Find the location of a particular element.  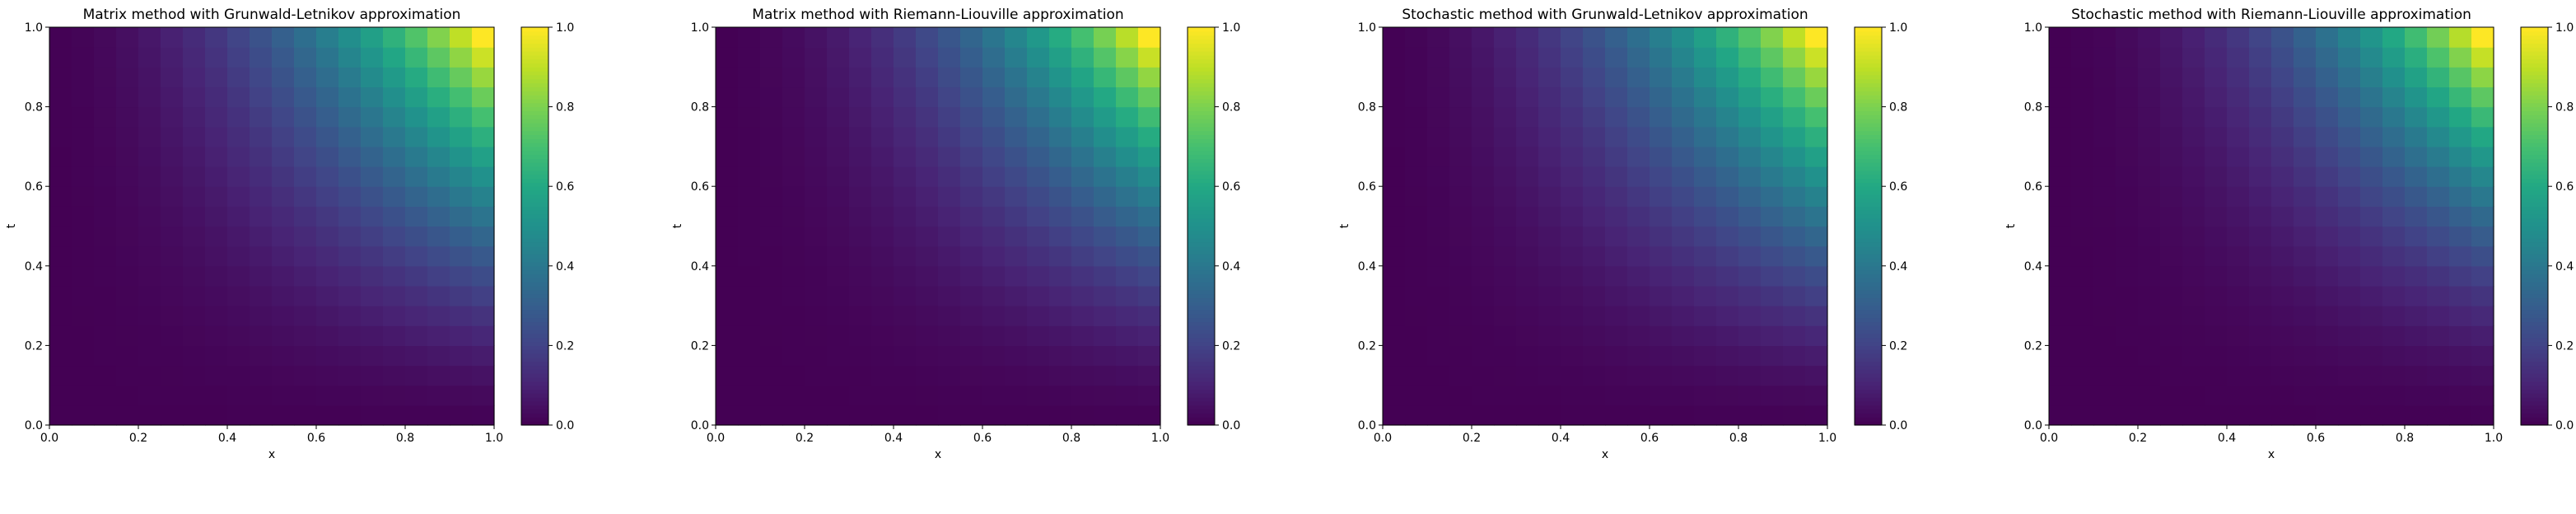

y-tick-label: 0.0 is located at coordinates (2033, 425).